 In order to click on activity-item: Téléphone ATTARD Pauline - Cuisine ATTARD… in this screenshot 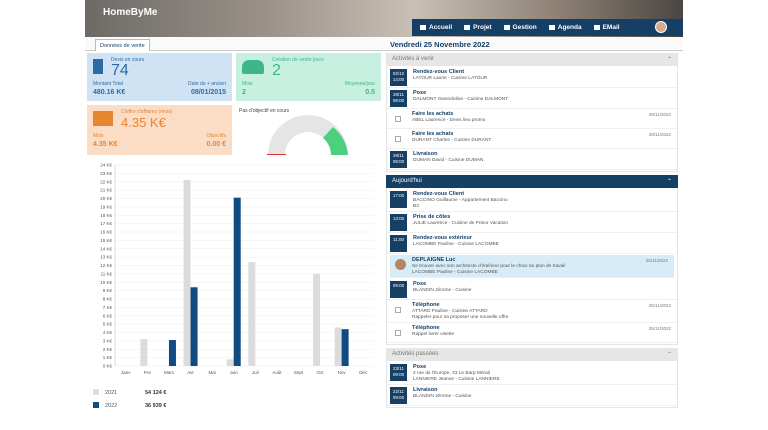, I will do `click(532, 311)`.